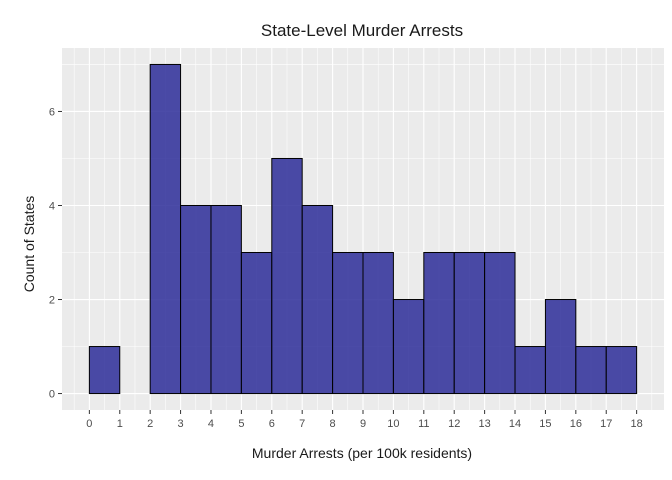  I want to click on x-tick-label: 4, so click(211, 424).